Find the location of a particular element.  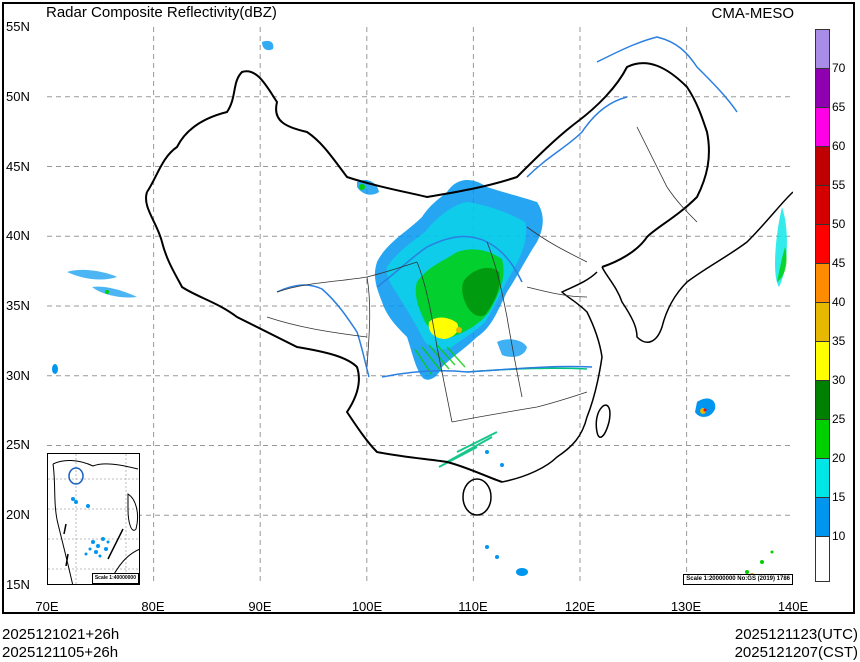

lat-label: 20N is located at coordinates (18, 514).